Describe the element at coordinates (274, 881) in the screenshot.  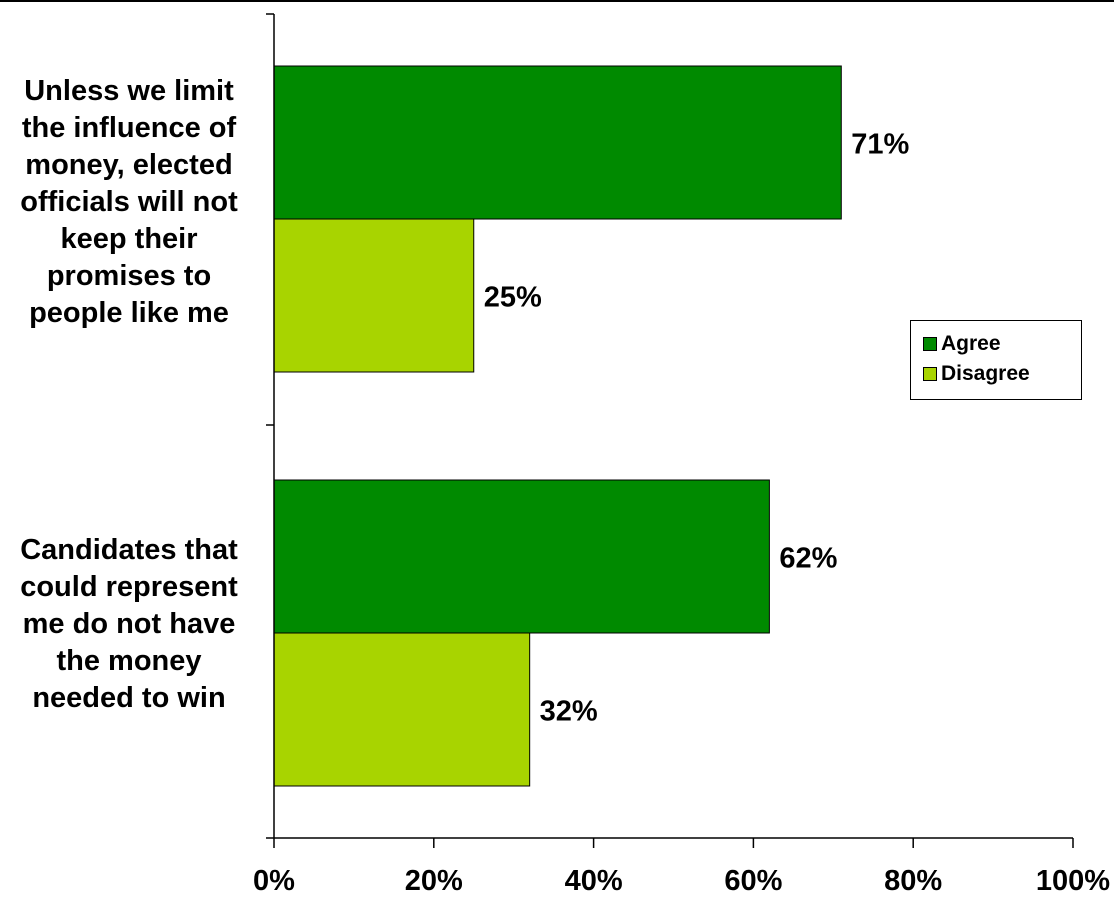
I see `x-tick-label-0: 0%` at that location.